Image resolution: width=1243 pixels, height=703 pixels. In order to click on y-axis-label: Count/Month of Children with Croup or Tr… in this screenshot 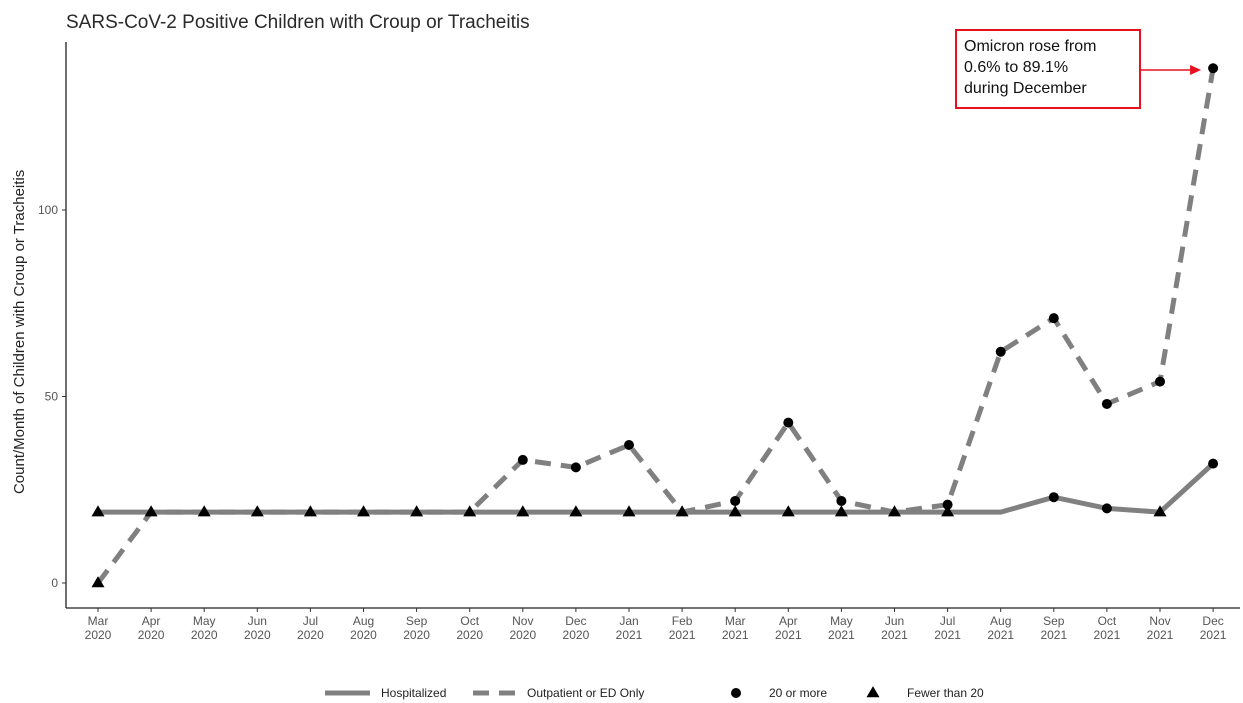, I will do `click(19, 332)`.